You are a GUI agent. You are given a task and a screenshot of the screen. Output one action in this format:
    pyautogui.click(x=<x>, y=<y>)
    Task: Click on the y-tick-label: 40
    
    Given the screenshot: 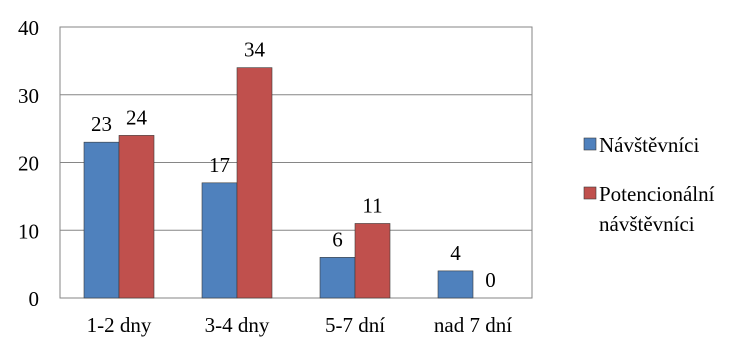 What is the action you would take?
    pyautogui.click(x=28, y=28)
    